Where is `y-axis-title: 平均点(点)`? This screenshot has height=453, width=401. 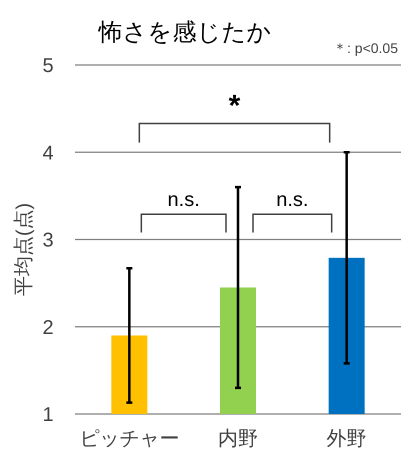 y-axis-title: 平均点(点) is located at coordinates (24, 249).